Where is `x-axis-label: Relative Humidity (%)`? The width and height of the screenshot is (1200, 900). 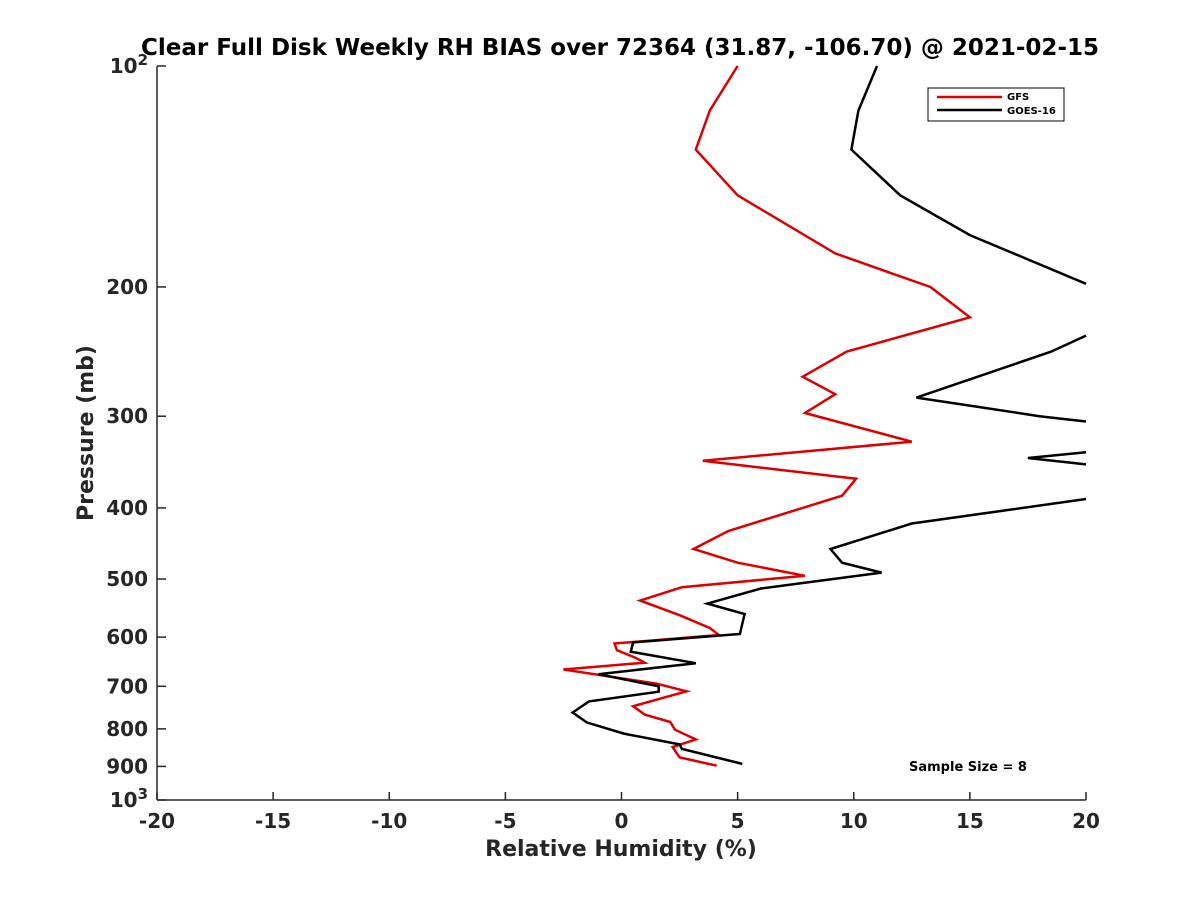 x-axis-label: Relative Humidity (%) is located at coordinates (621, 849).